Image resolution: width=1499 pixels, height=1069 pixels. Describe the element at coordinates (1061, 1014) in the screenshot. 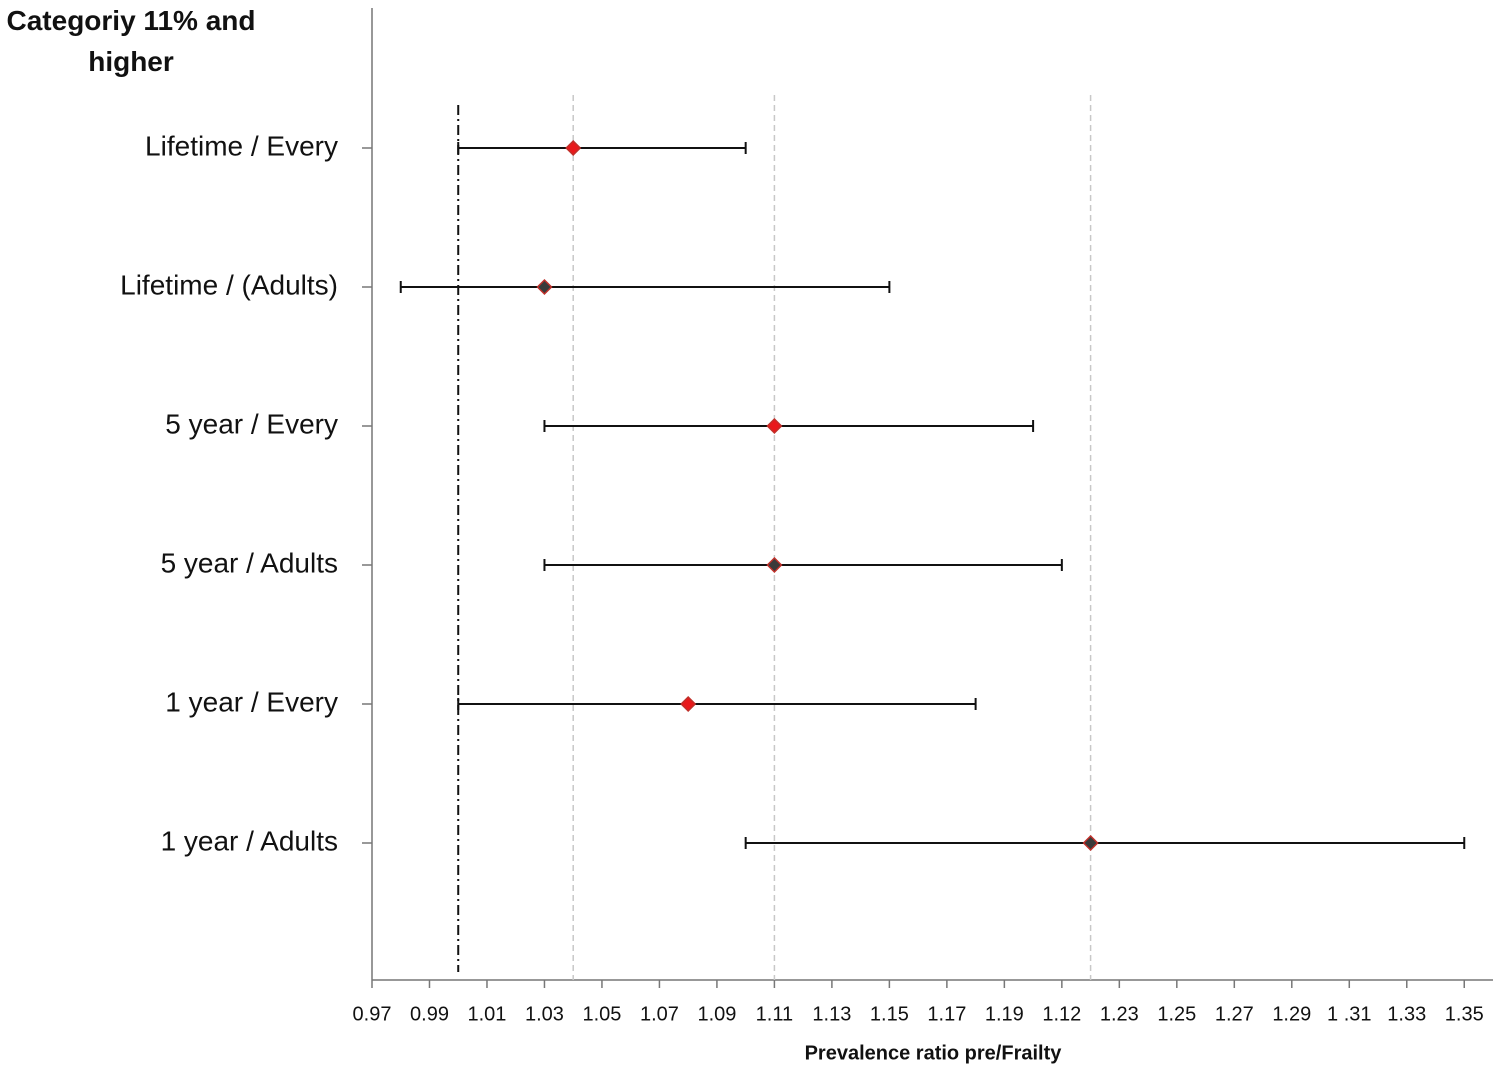

I see `x-tick-label: 1.12` at that location.